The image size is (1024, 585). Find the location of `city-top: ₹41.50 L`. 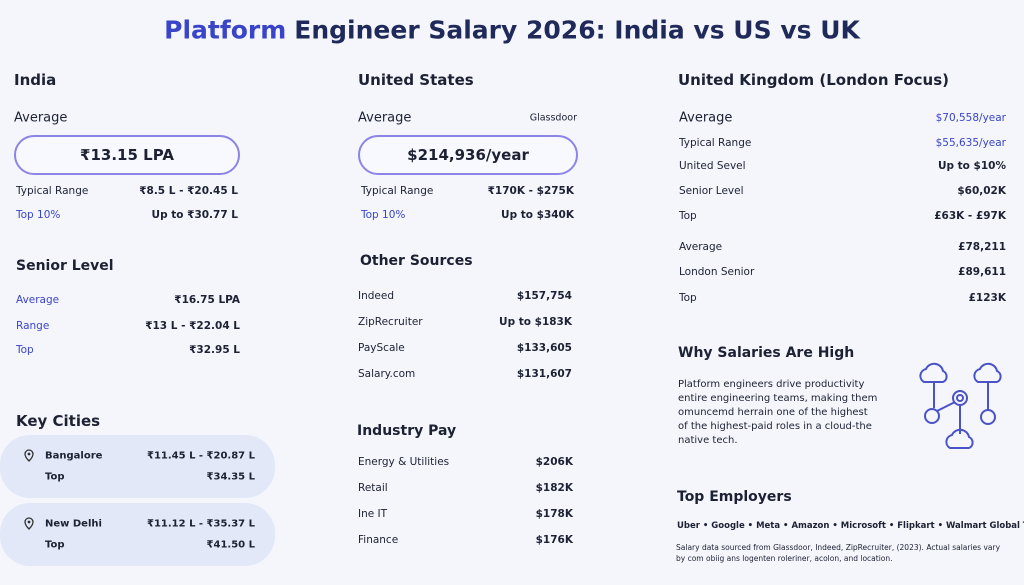

city-top: ₹41.50 L is located at coordinates (230, 545).